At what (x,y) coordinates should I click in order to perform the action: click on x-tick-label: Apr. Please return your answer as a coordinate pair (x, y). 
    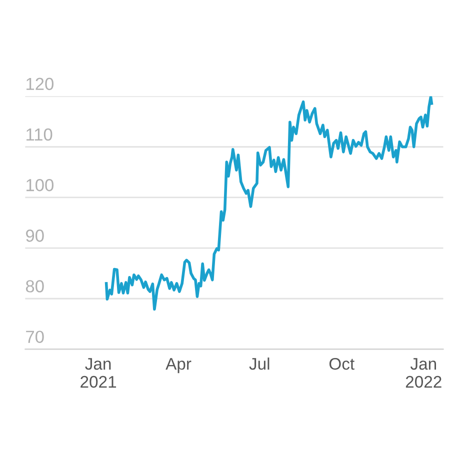
    Looking at the image, I should click on (179, 366).